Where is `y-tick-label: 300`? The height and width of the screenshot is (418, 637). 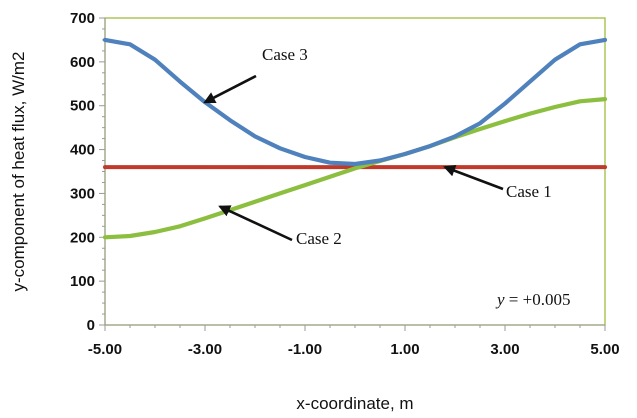 y-tick-label: 300 is located at coordinates (82, 193).